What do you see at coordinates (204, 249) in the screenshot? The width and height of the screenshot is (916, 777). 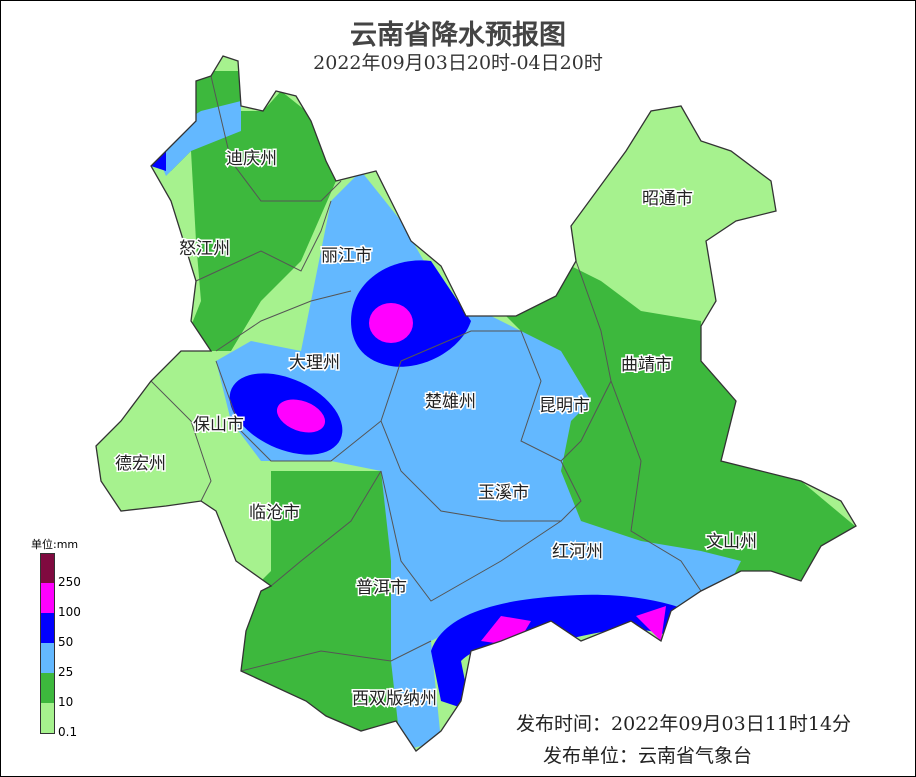 I see `region-label-nujiang: 怒江州` at bounding box center [204, 249].